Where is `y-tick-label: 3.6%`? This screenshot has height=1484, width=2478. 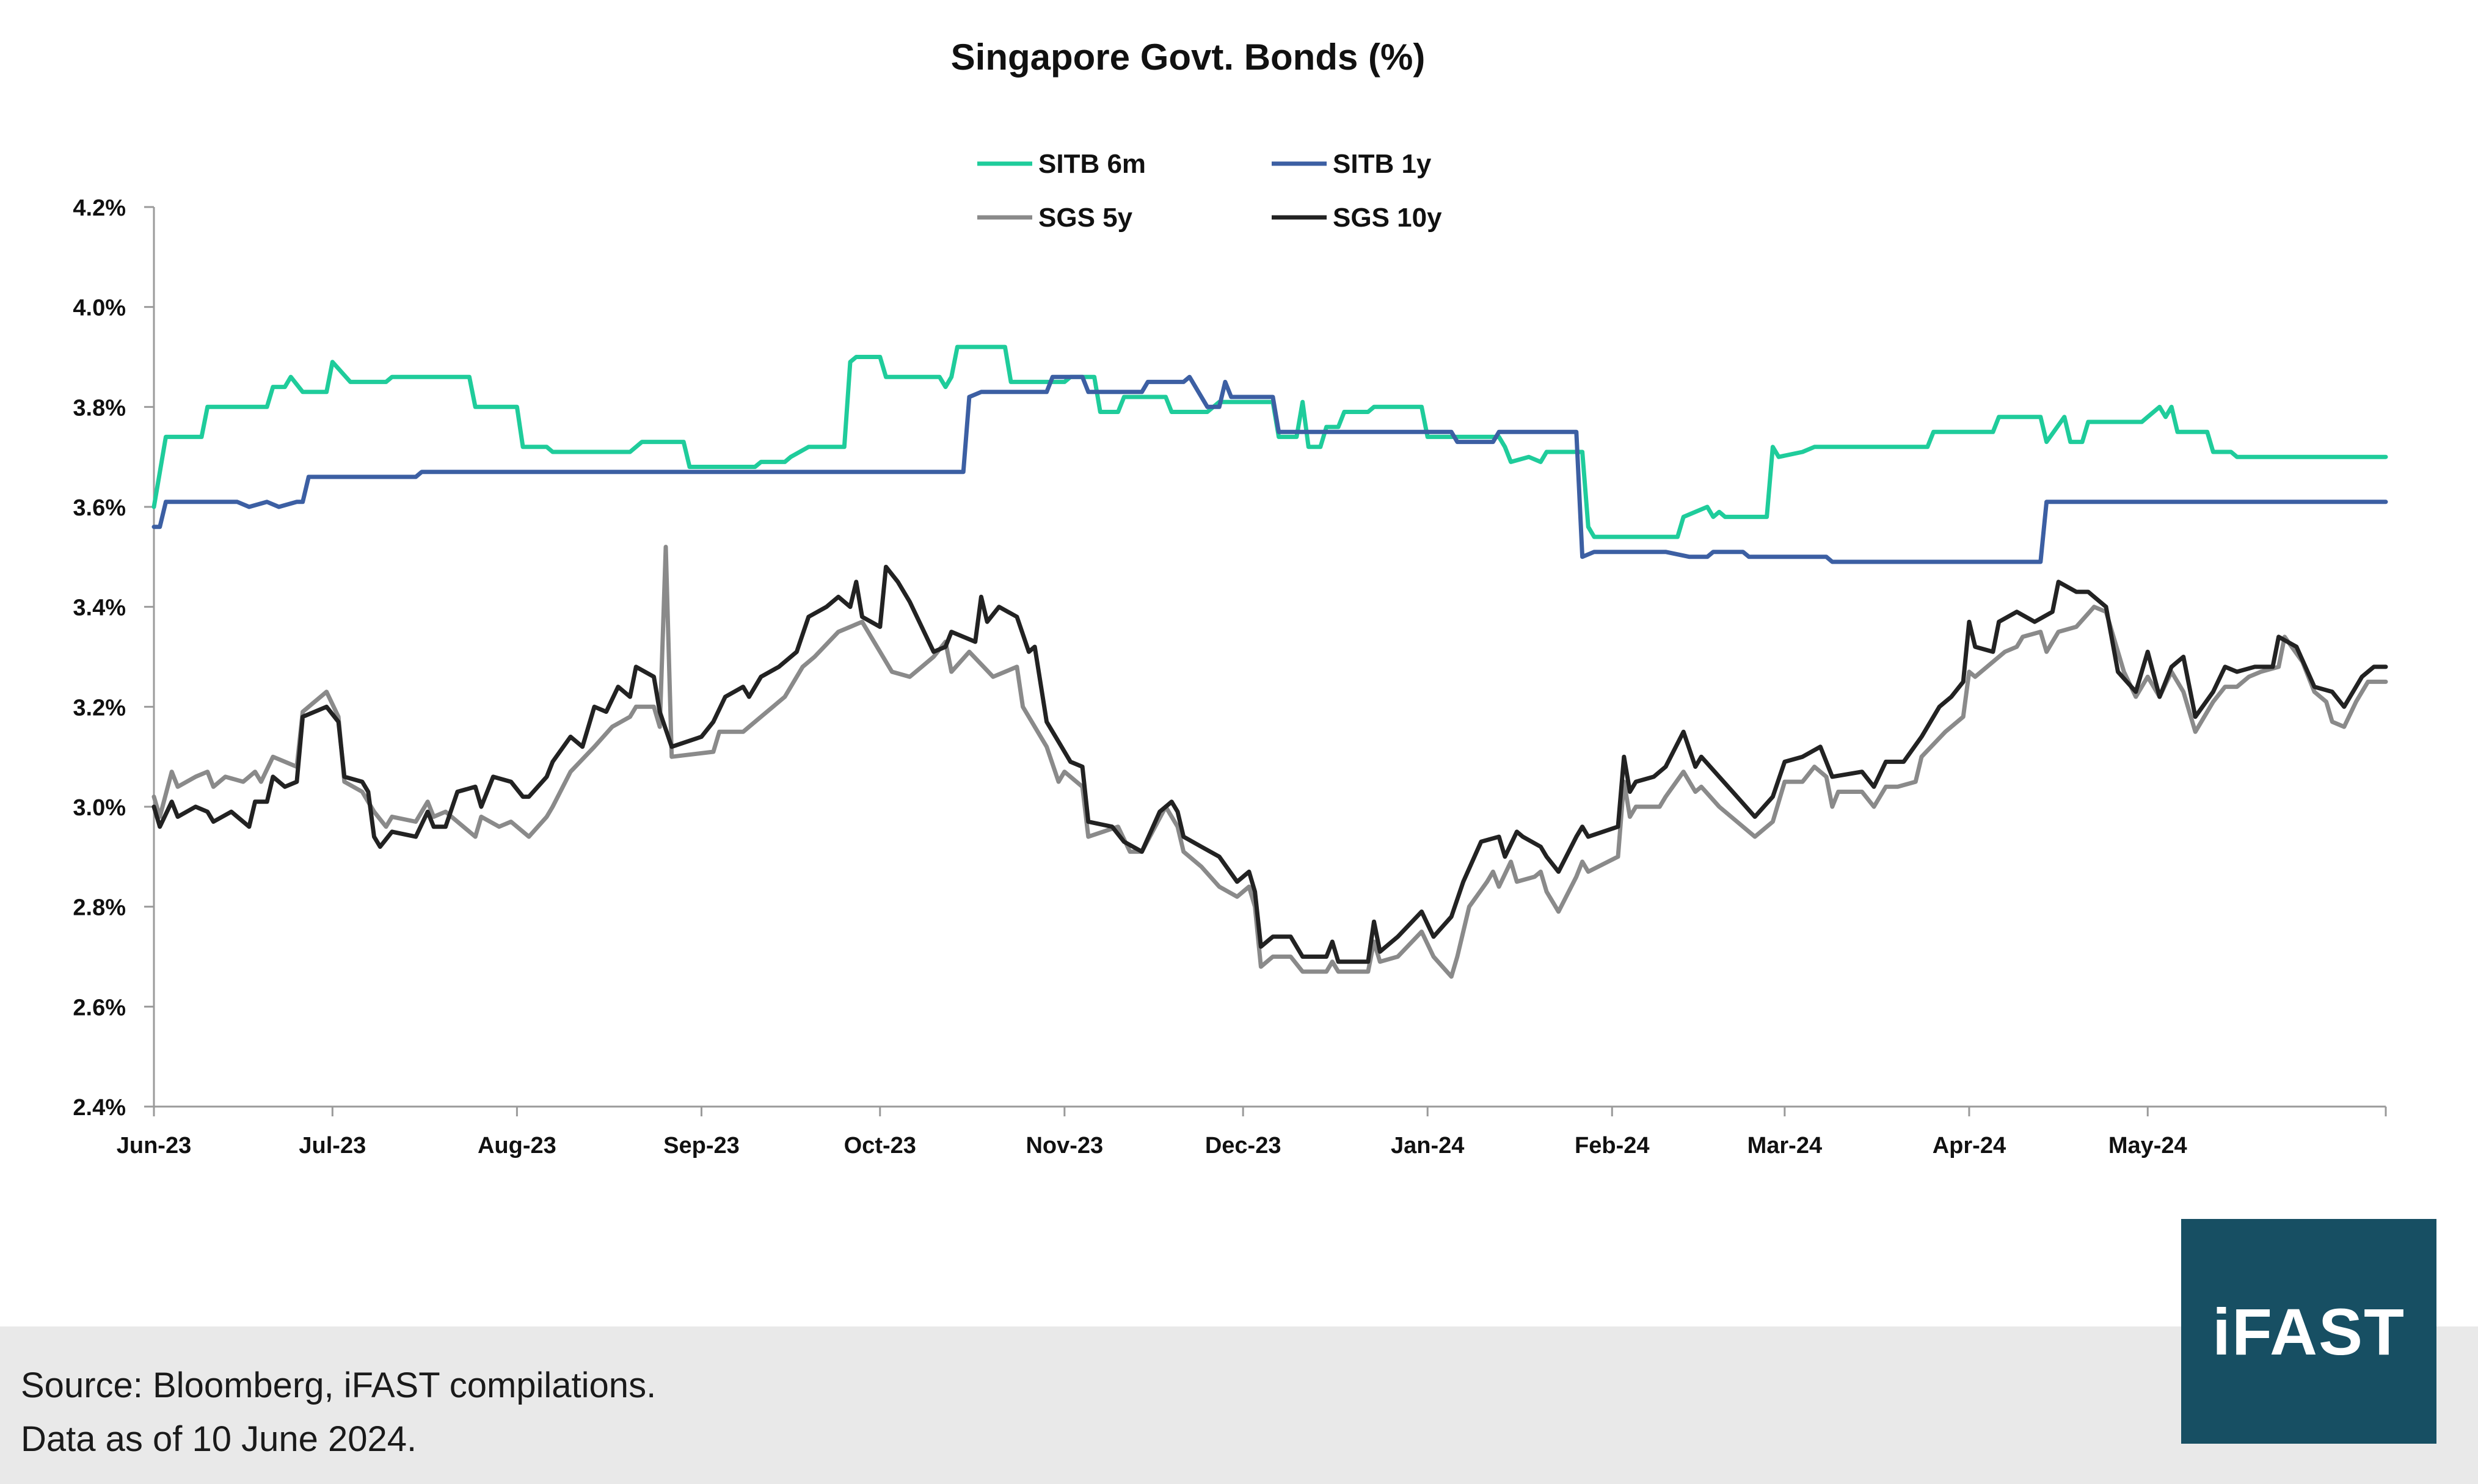 y-tick-label: 3.6% is located at coordinates (100, 508).